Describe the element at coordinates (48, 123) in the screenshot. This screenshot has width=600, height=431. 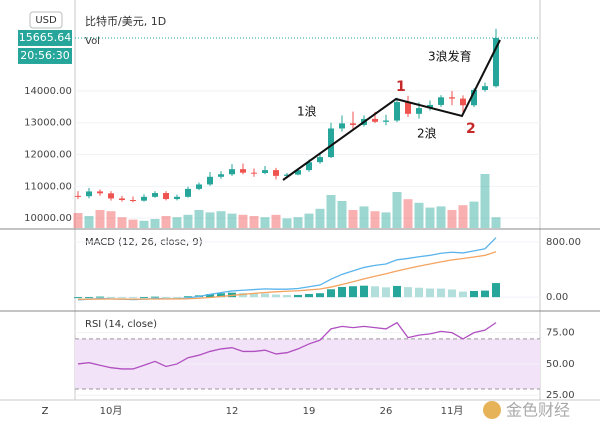
I see `y-tick-label: 13000.00` at that location.